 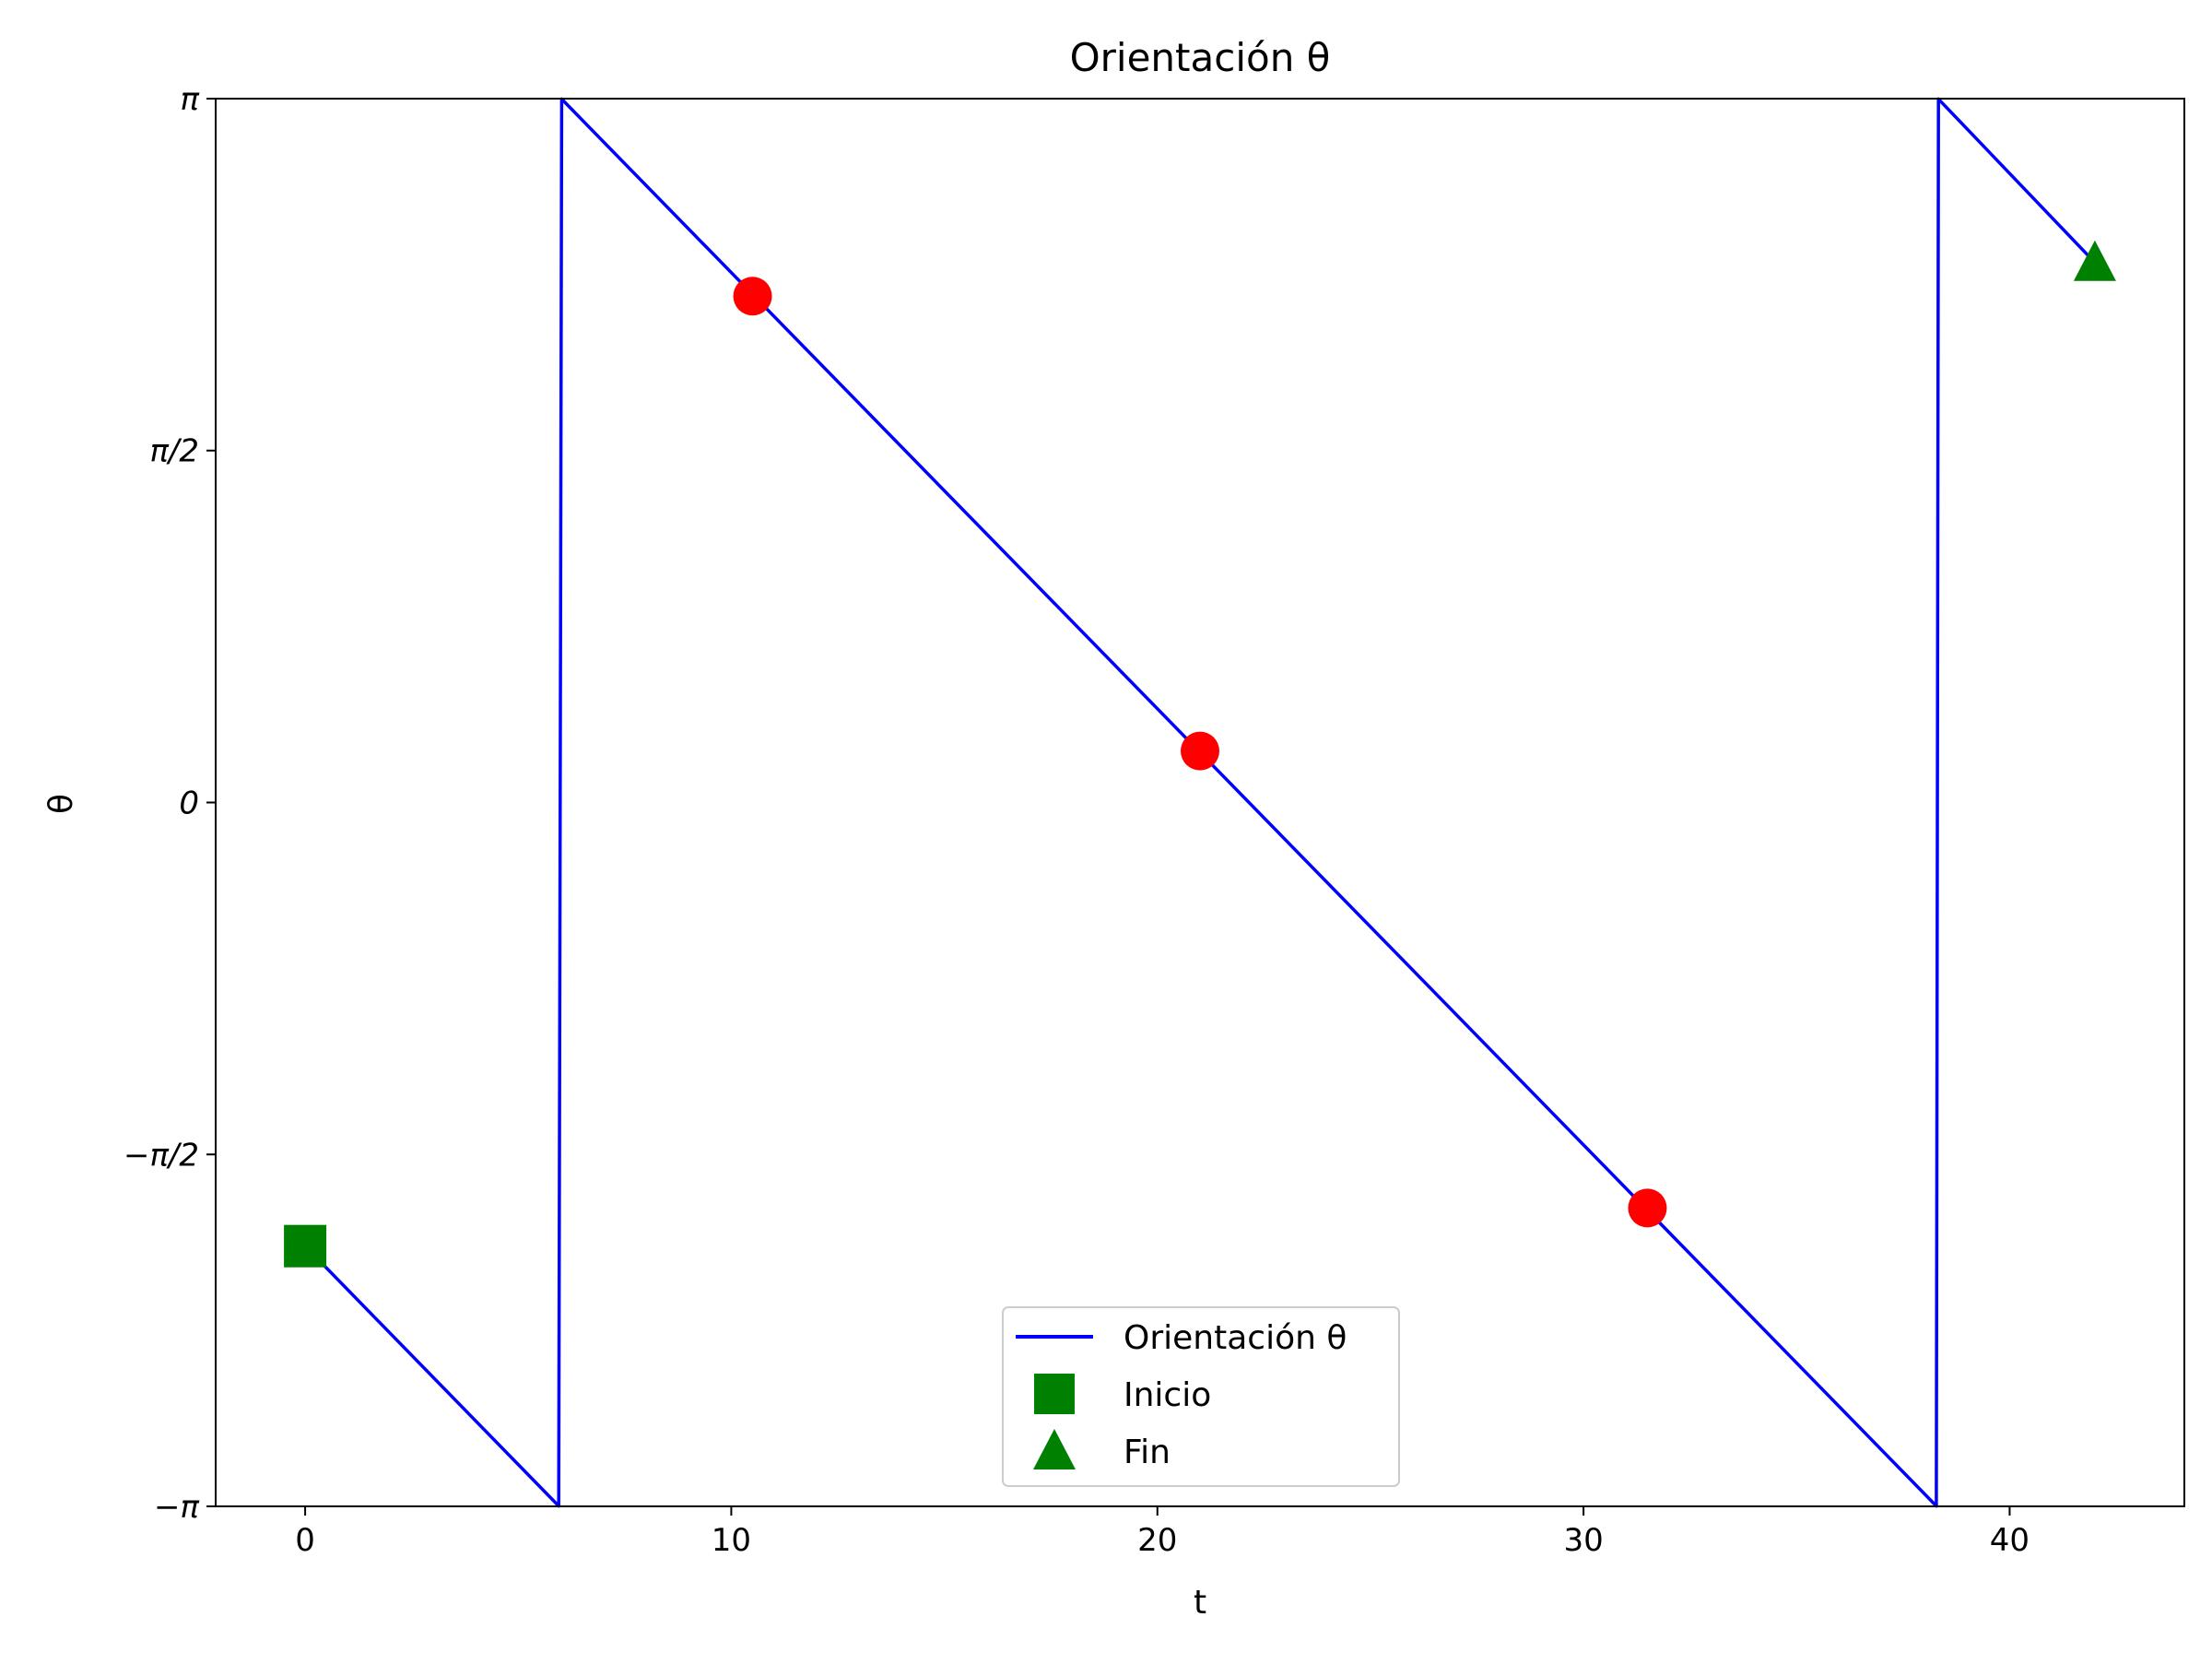 What do you see at coordinates (189, 803) in the screenshot?
I see `y-tick-label: 0` at bounding box center [189, 803].